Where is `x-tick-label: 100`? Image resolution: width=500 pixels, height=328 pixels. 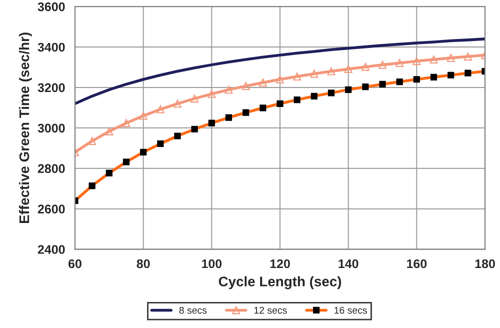
x-tick-label: 100 is located at coordinates (212, 263).